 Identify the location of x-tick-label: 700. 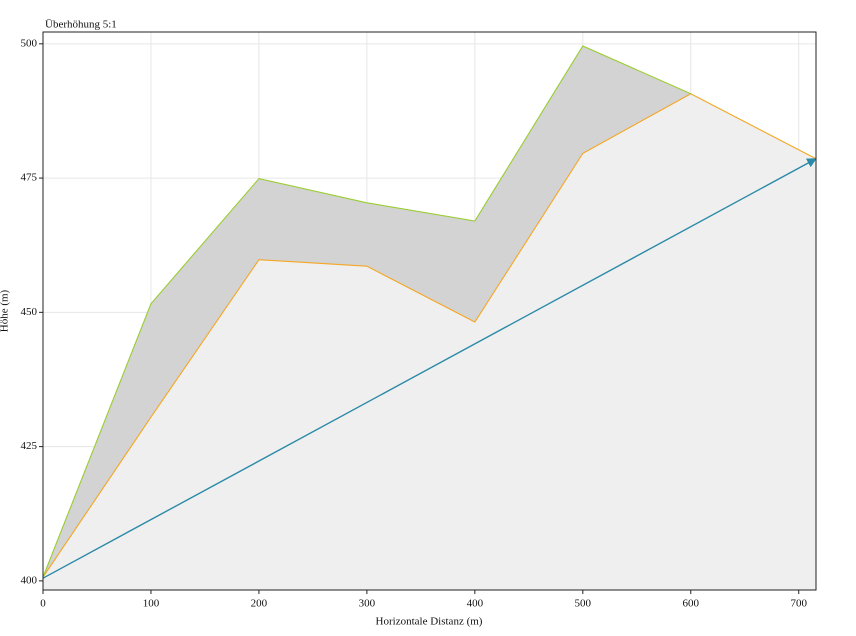
(798, 604).